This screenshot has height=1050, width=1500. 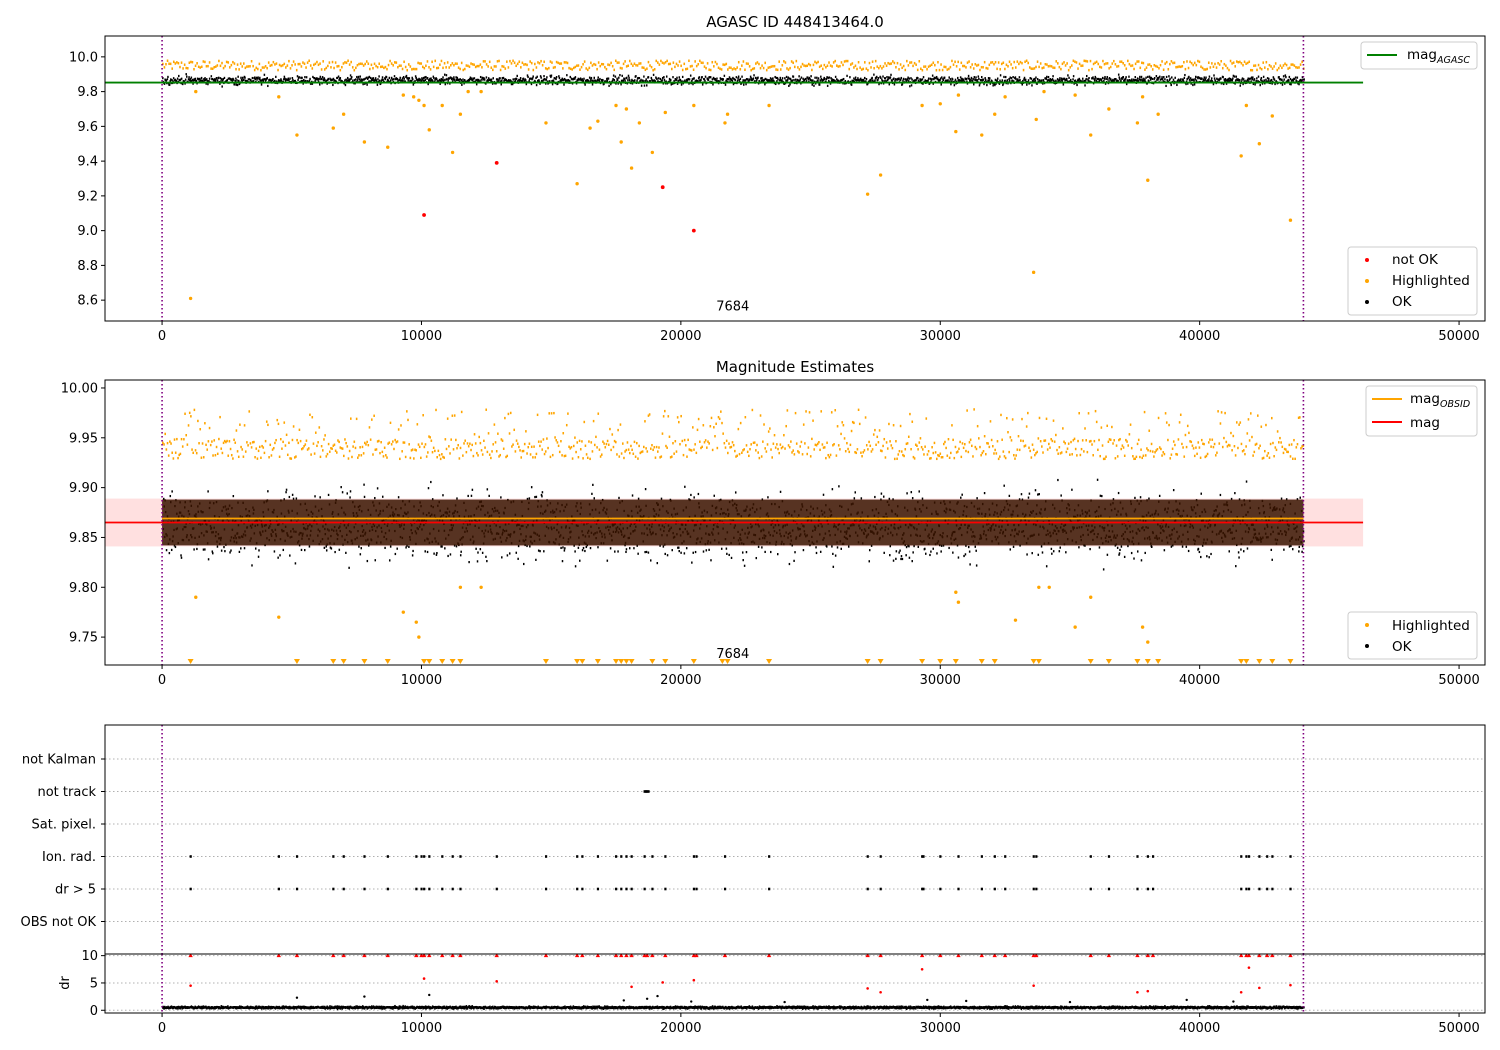 What do you see at coordinates (421, 336) in the screenshot?
I see `x-tick-label: 10000` at bounding box center [421, 336].